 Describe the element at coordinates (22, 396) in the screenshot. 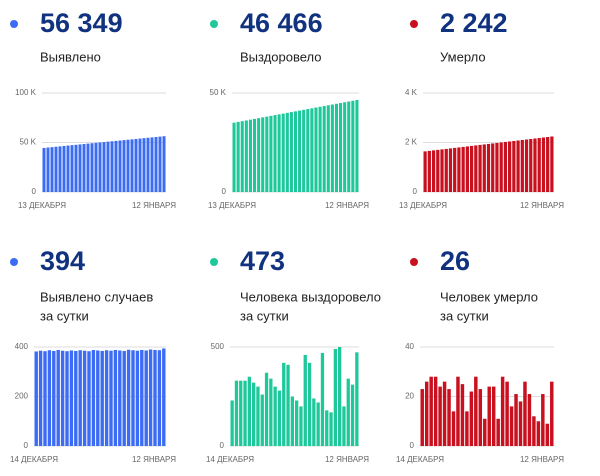

I see `y-tick-label: 200` at that location.